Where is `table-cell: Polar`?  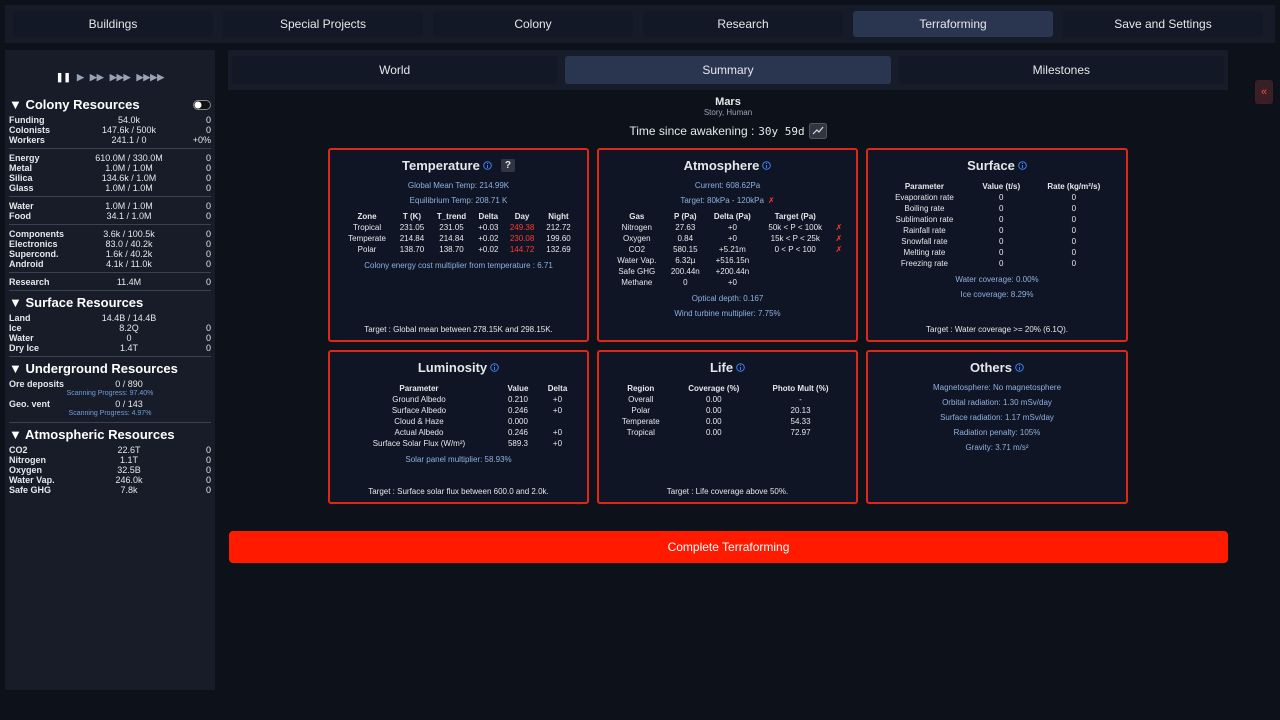
table-cell: Polar is located at coordinates (367, 249).